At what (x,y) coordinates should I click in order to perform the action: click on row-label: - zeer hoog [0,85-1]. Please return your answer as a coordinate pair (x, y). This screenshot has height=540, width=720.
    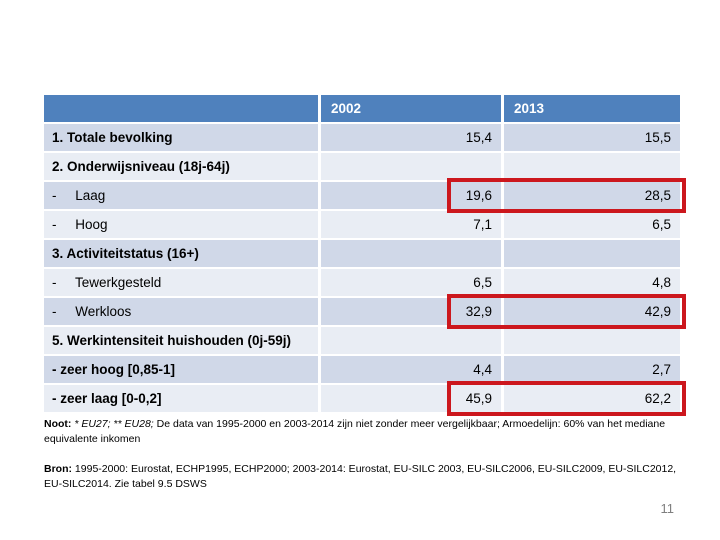
    Looking at the image, I should click on (181, 369).